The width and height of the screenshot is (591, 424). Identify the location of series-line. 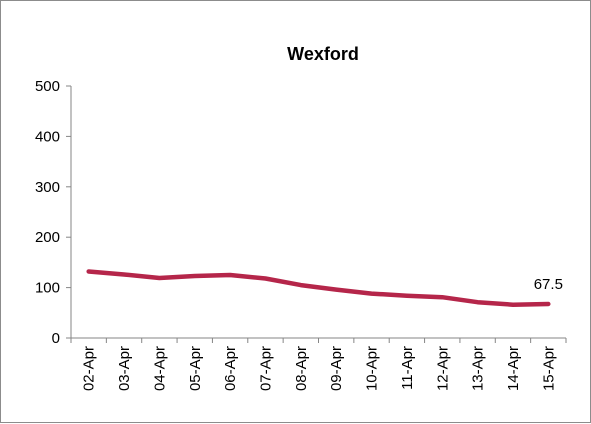
(319, 288).